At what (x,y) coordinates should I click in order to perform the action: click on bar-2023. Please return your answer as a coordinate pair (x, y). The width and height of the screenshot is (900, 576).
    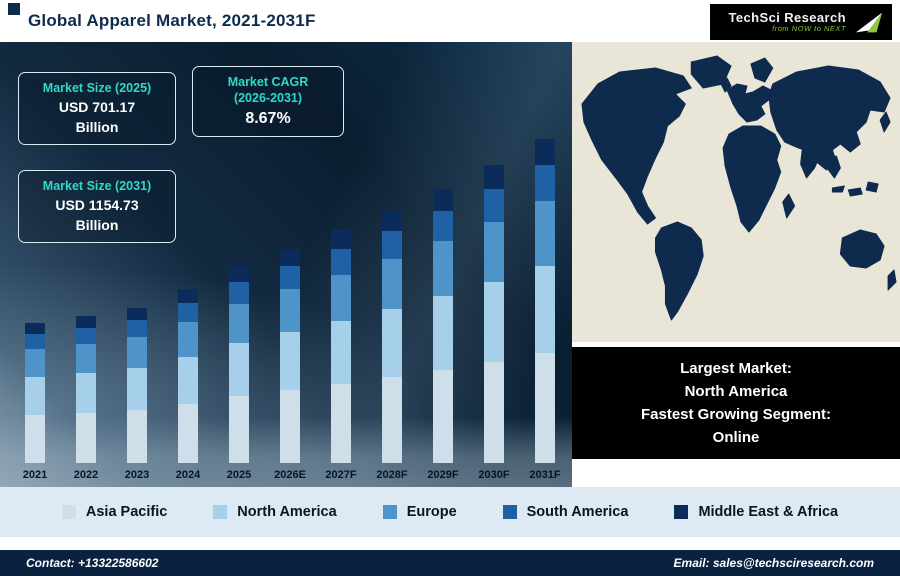
    Looking at the image, I should click on (137, 385).